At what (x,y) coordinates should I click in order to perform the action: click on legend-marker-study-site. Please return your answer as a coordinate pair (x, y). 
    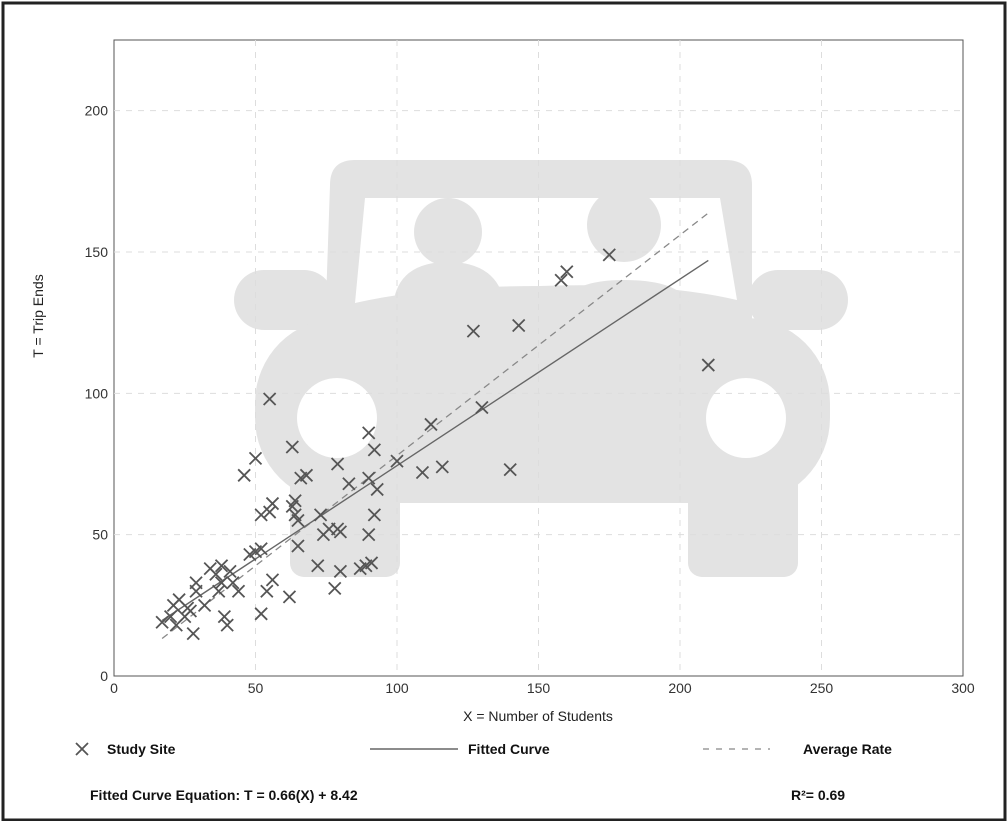
    Looking at the image, I should click on (82, 749).